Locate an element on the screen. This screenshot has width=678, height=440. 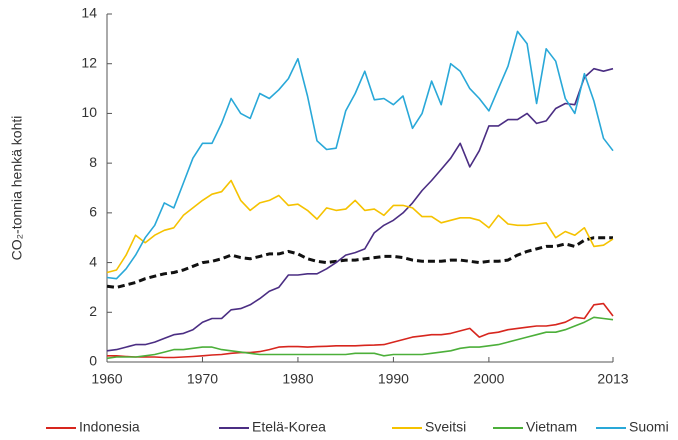
legend-label: Vietnam is located at coordinates (551, 427).